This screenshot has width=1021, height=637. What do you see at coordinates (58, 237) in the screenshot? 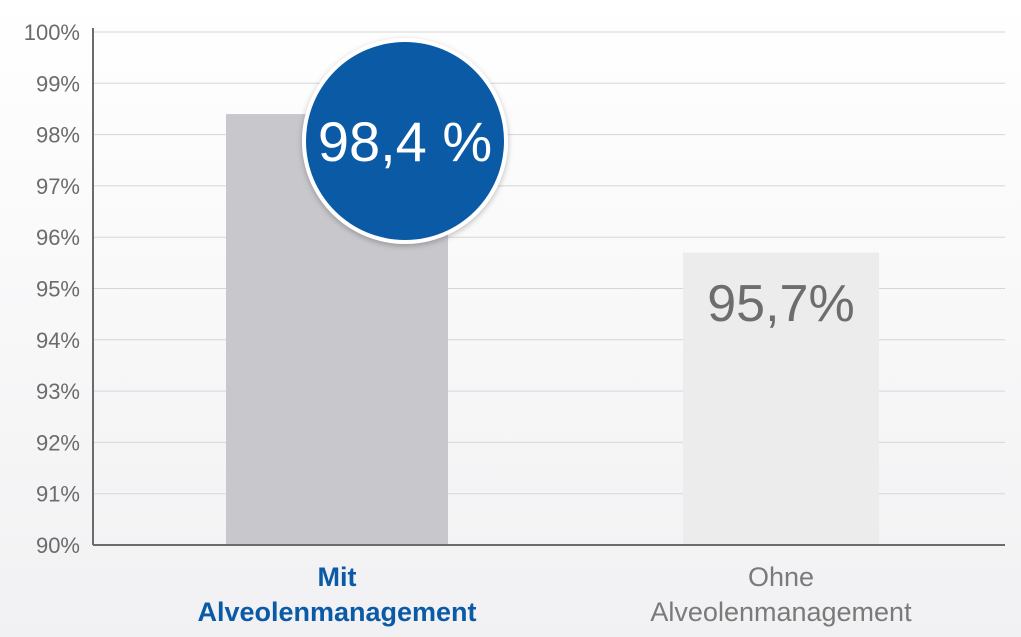
I see `y-tick-label: 96%` at bounding box center [58, 237].